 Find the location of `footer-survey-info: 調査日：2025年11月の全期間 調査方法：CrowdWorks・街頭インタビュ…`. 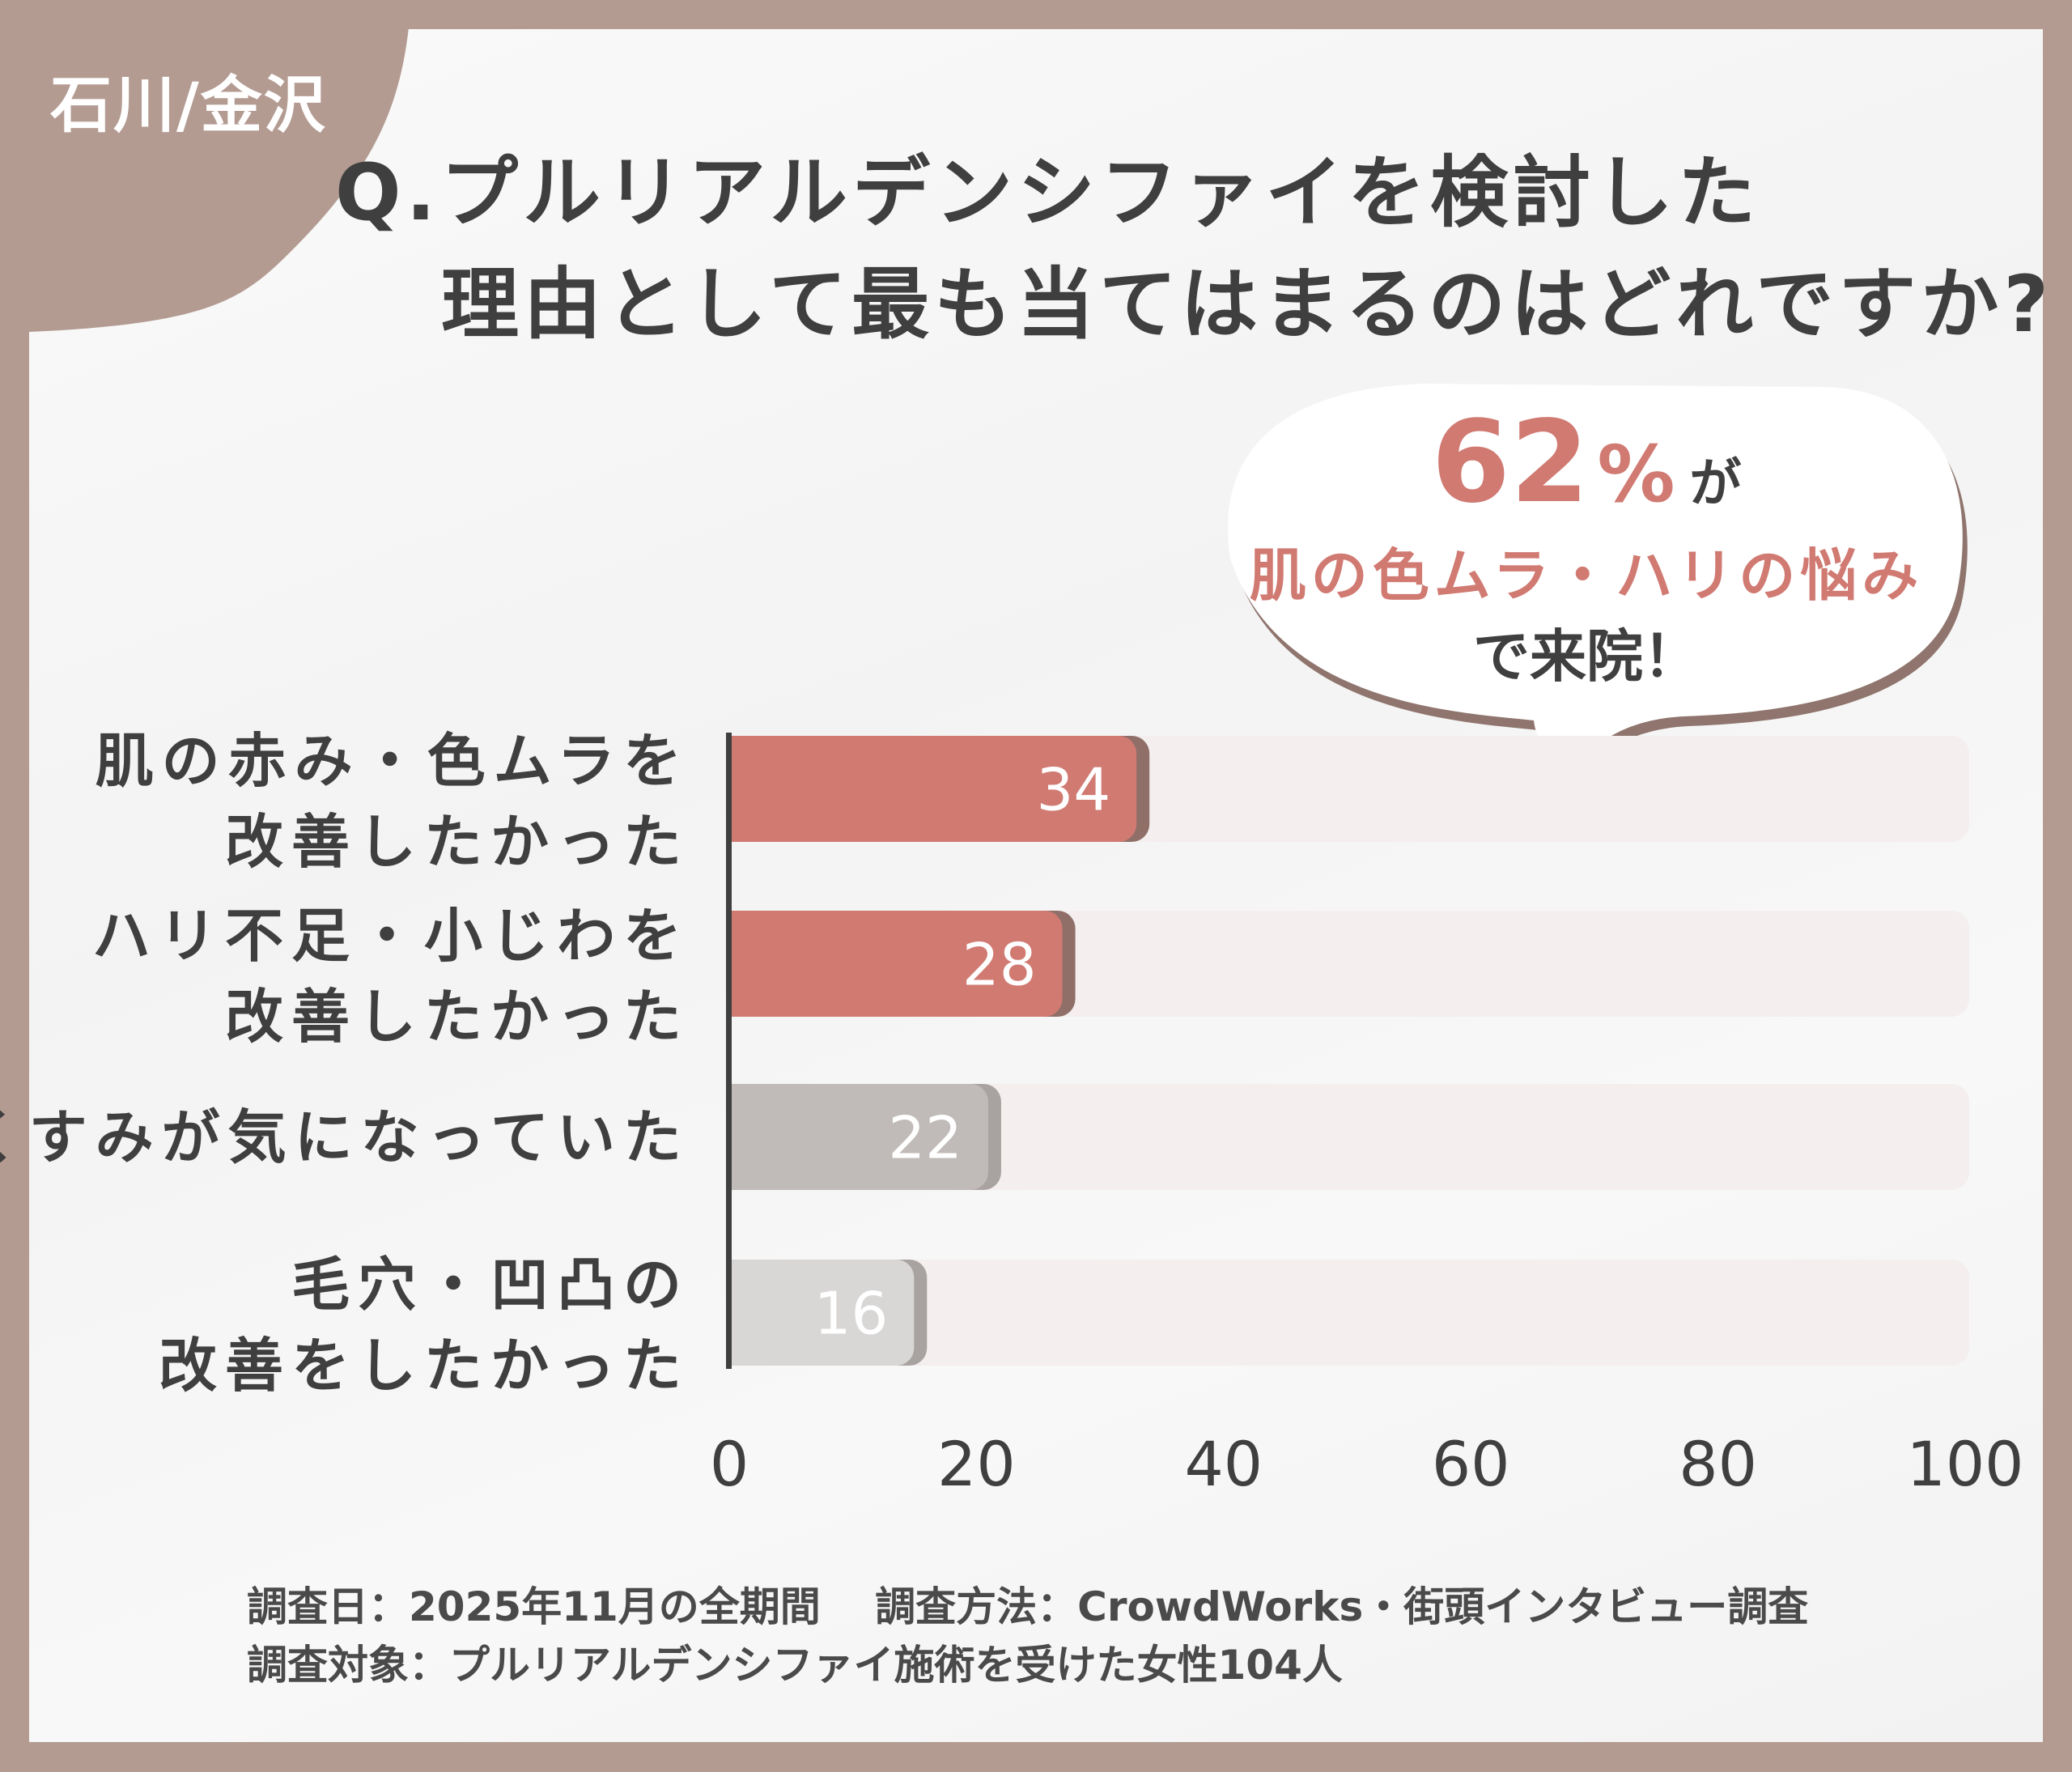

footer-survey-info: 調査日：2025年11月の全期間 調査方法：CrowdWorks・街頭インタビュ… is located at coordinates (1028, 1607).